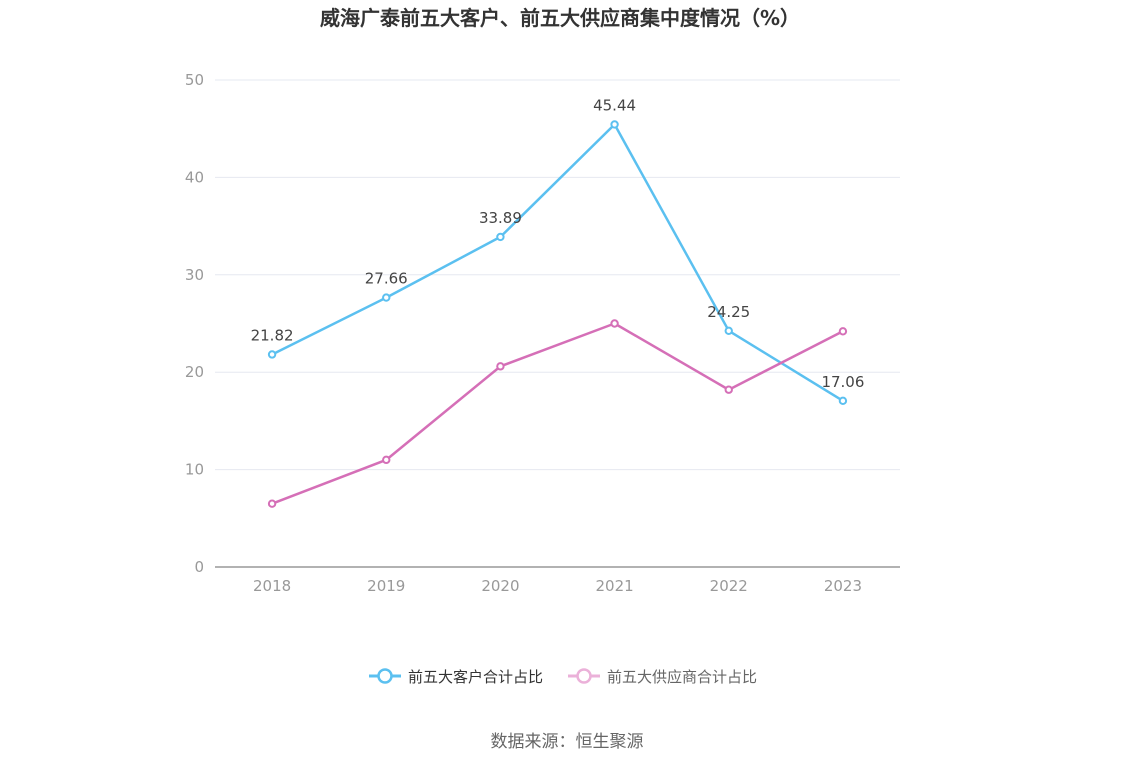  Describe the element at coordinates (194, 372) in the screenshot. I see `y-tick-label: 20` at that location.